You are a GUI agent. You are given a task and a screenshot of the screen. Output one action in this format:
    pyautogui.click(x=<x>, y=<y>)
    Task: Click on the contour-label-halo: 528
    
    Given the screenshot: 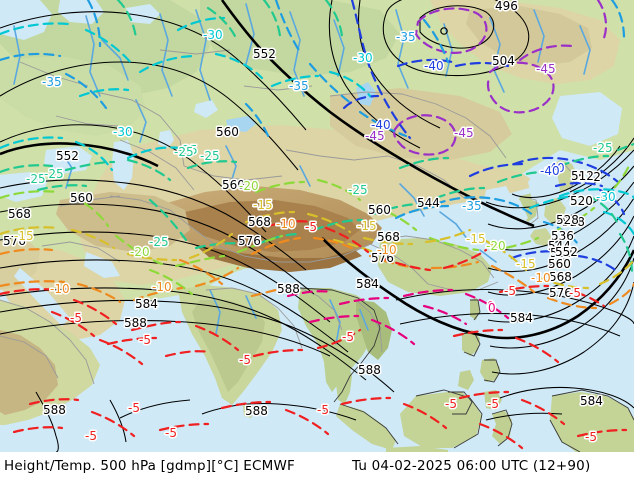 What is the action you would take?
    pyautogui.click(x=573, y=222)
    